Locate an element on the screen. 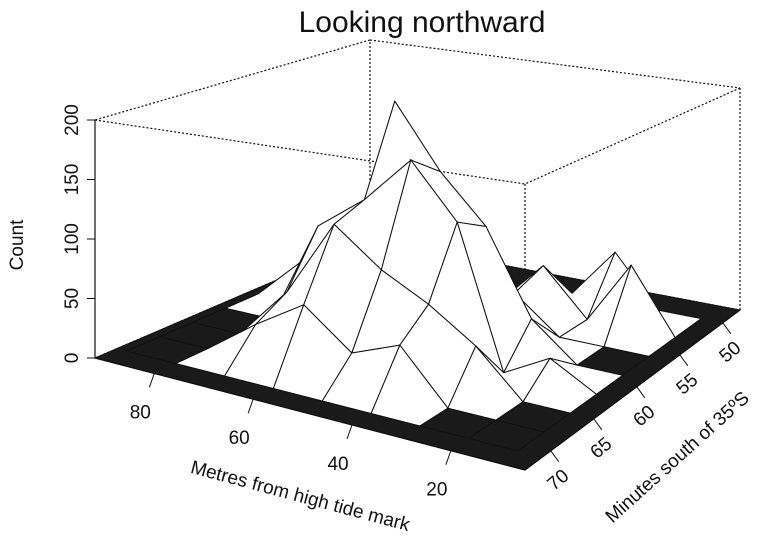 This screenshot has height=536, width=767. surface-facet is located at coordinates (506, 435).